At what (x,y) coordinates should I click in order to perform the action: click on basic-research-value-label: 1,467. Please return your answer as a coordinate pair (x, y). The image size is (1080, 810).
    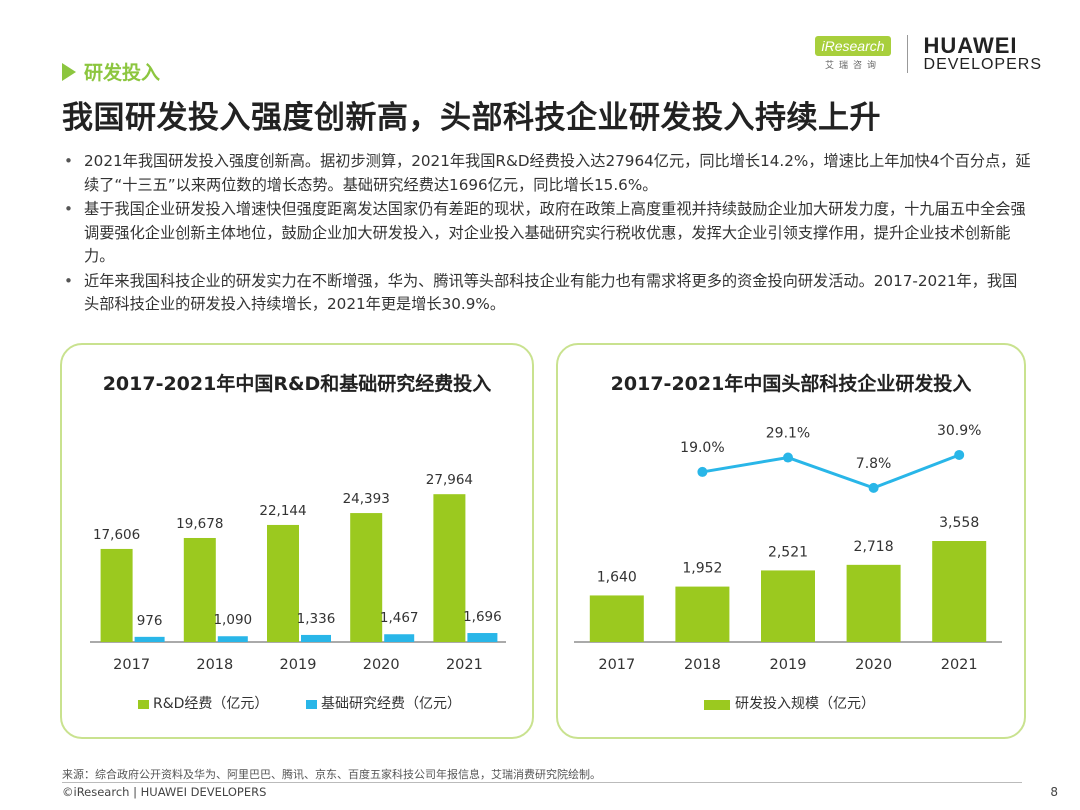
    Looking at the image, I should click on (399, 618).